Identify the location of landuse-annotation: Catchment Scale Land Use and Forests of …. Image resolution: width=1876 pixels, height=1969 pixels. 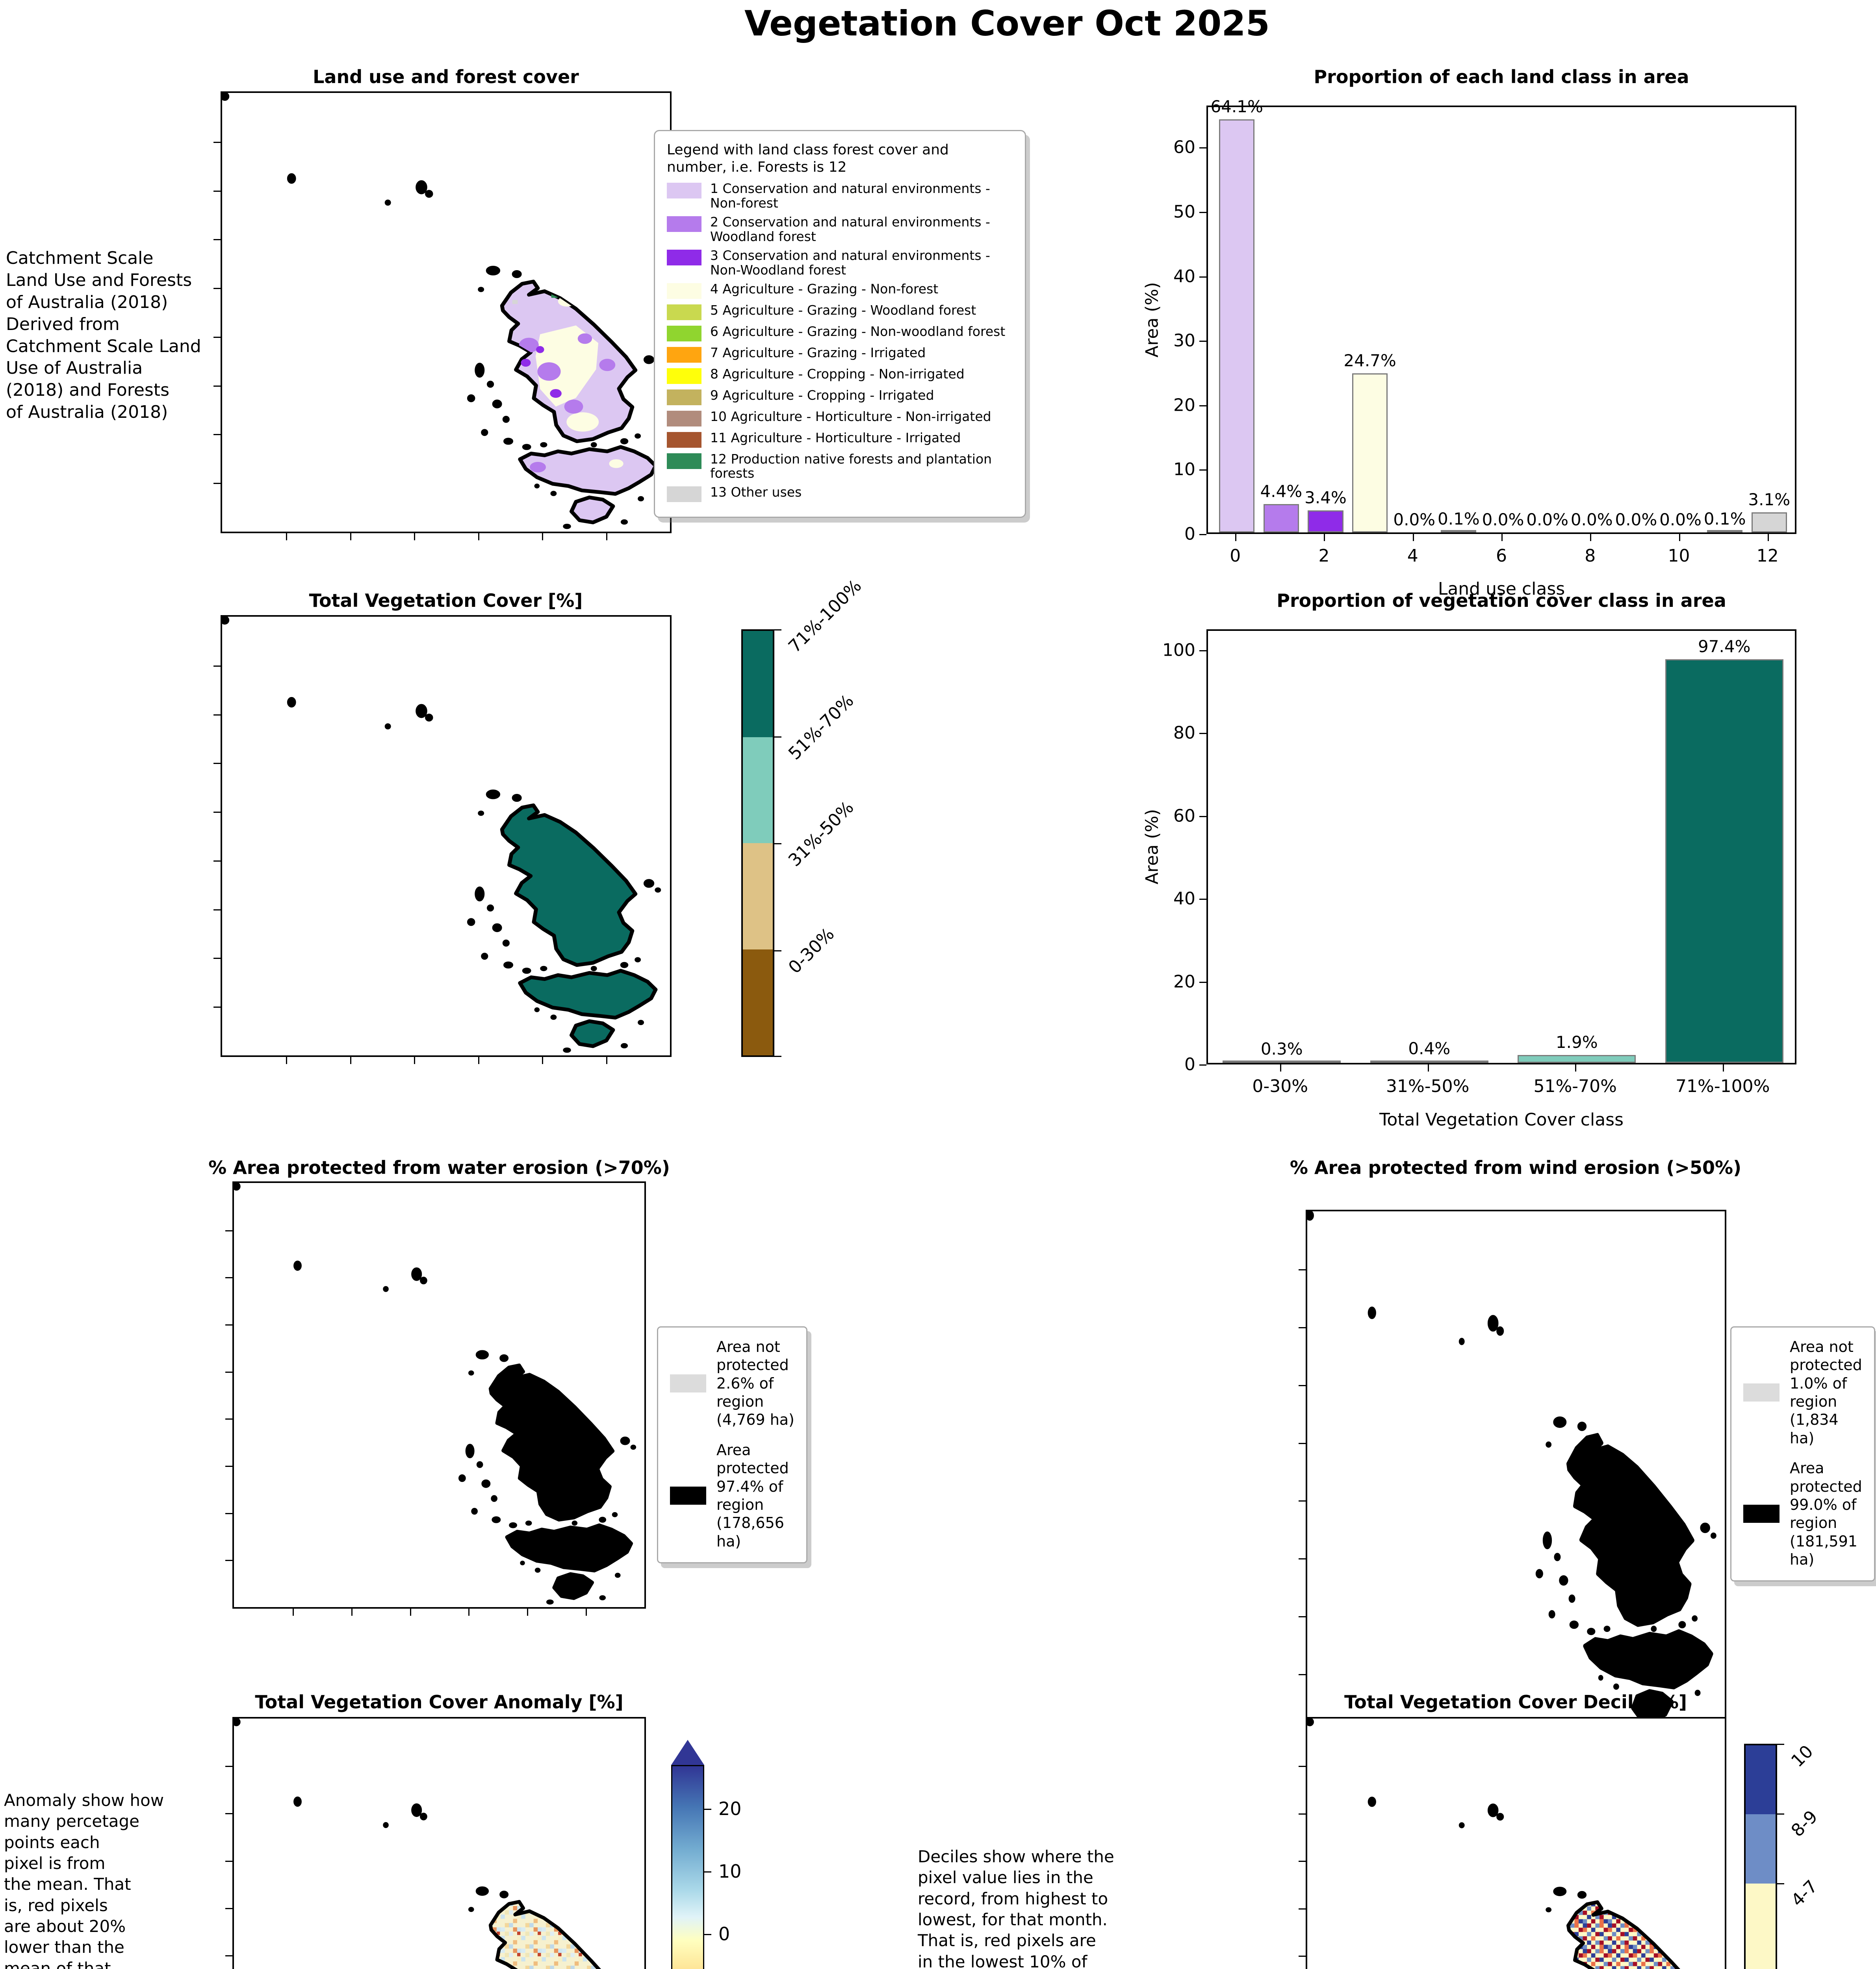
(103, 335).